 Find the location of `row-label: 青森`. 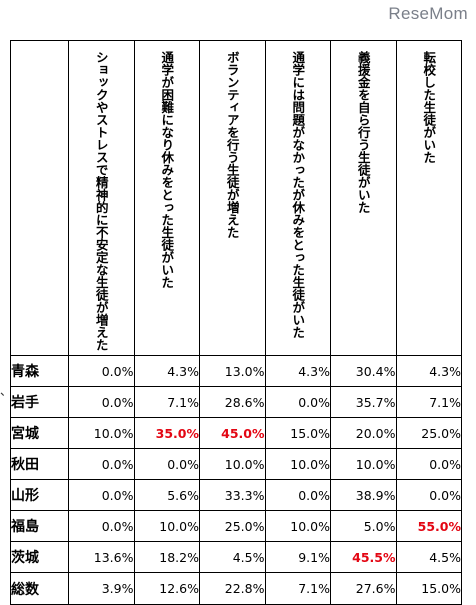

row-label: 青森 is located at coordinates (39, 371).